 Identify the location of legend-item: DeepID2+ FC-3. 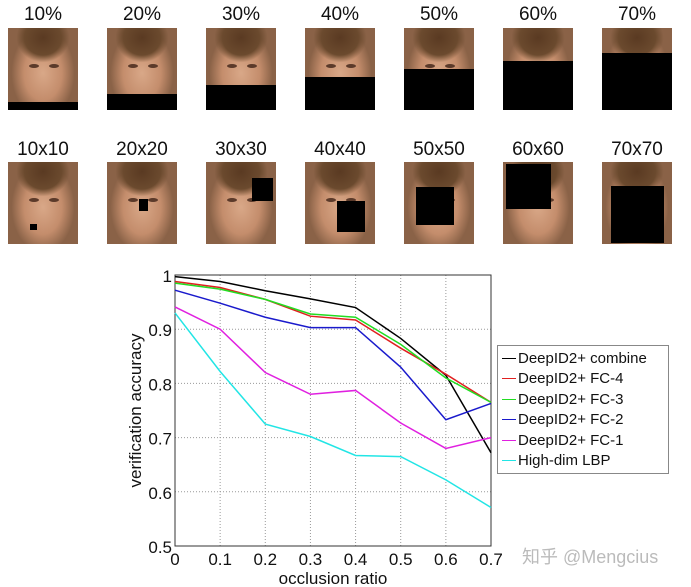
(583, 399).